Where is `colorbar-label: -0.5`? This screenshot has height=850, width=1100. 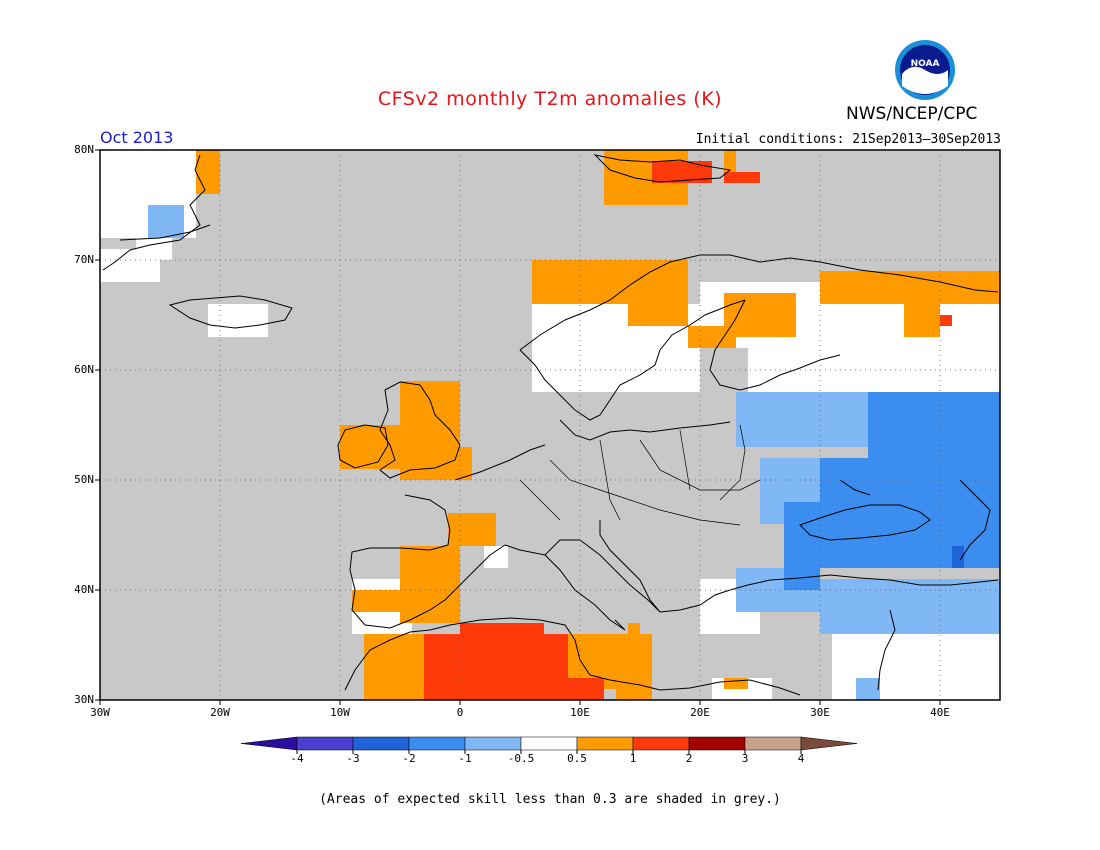
colorbar-label: -0.5 is located at coordinates (521, 758).